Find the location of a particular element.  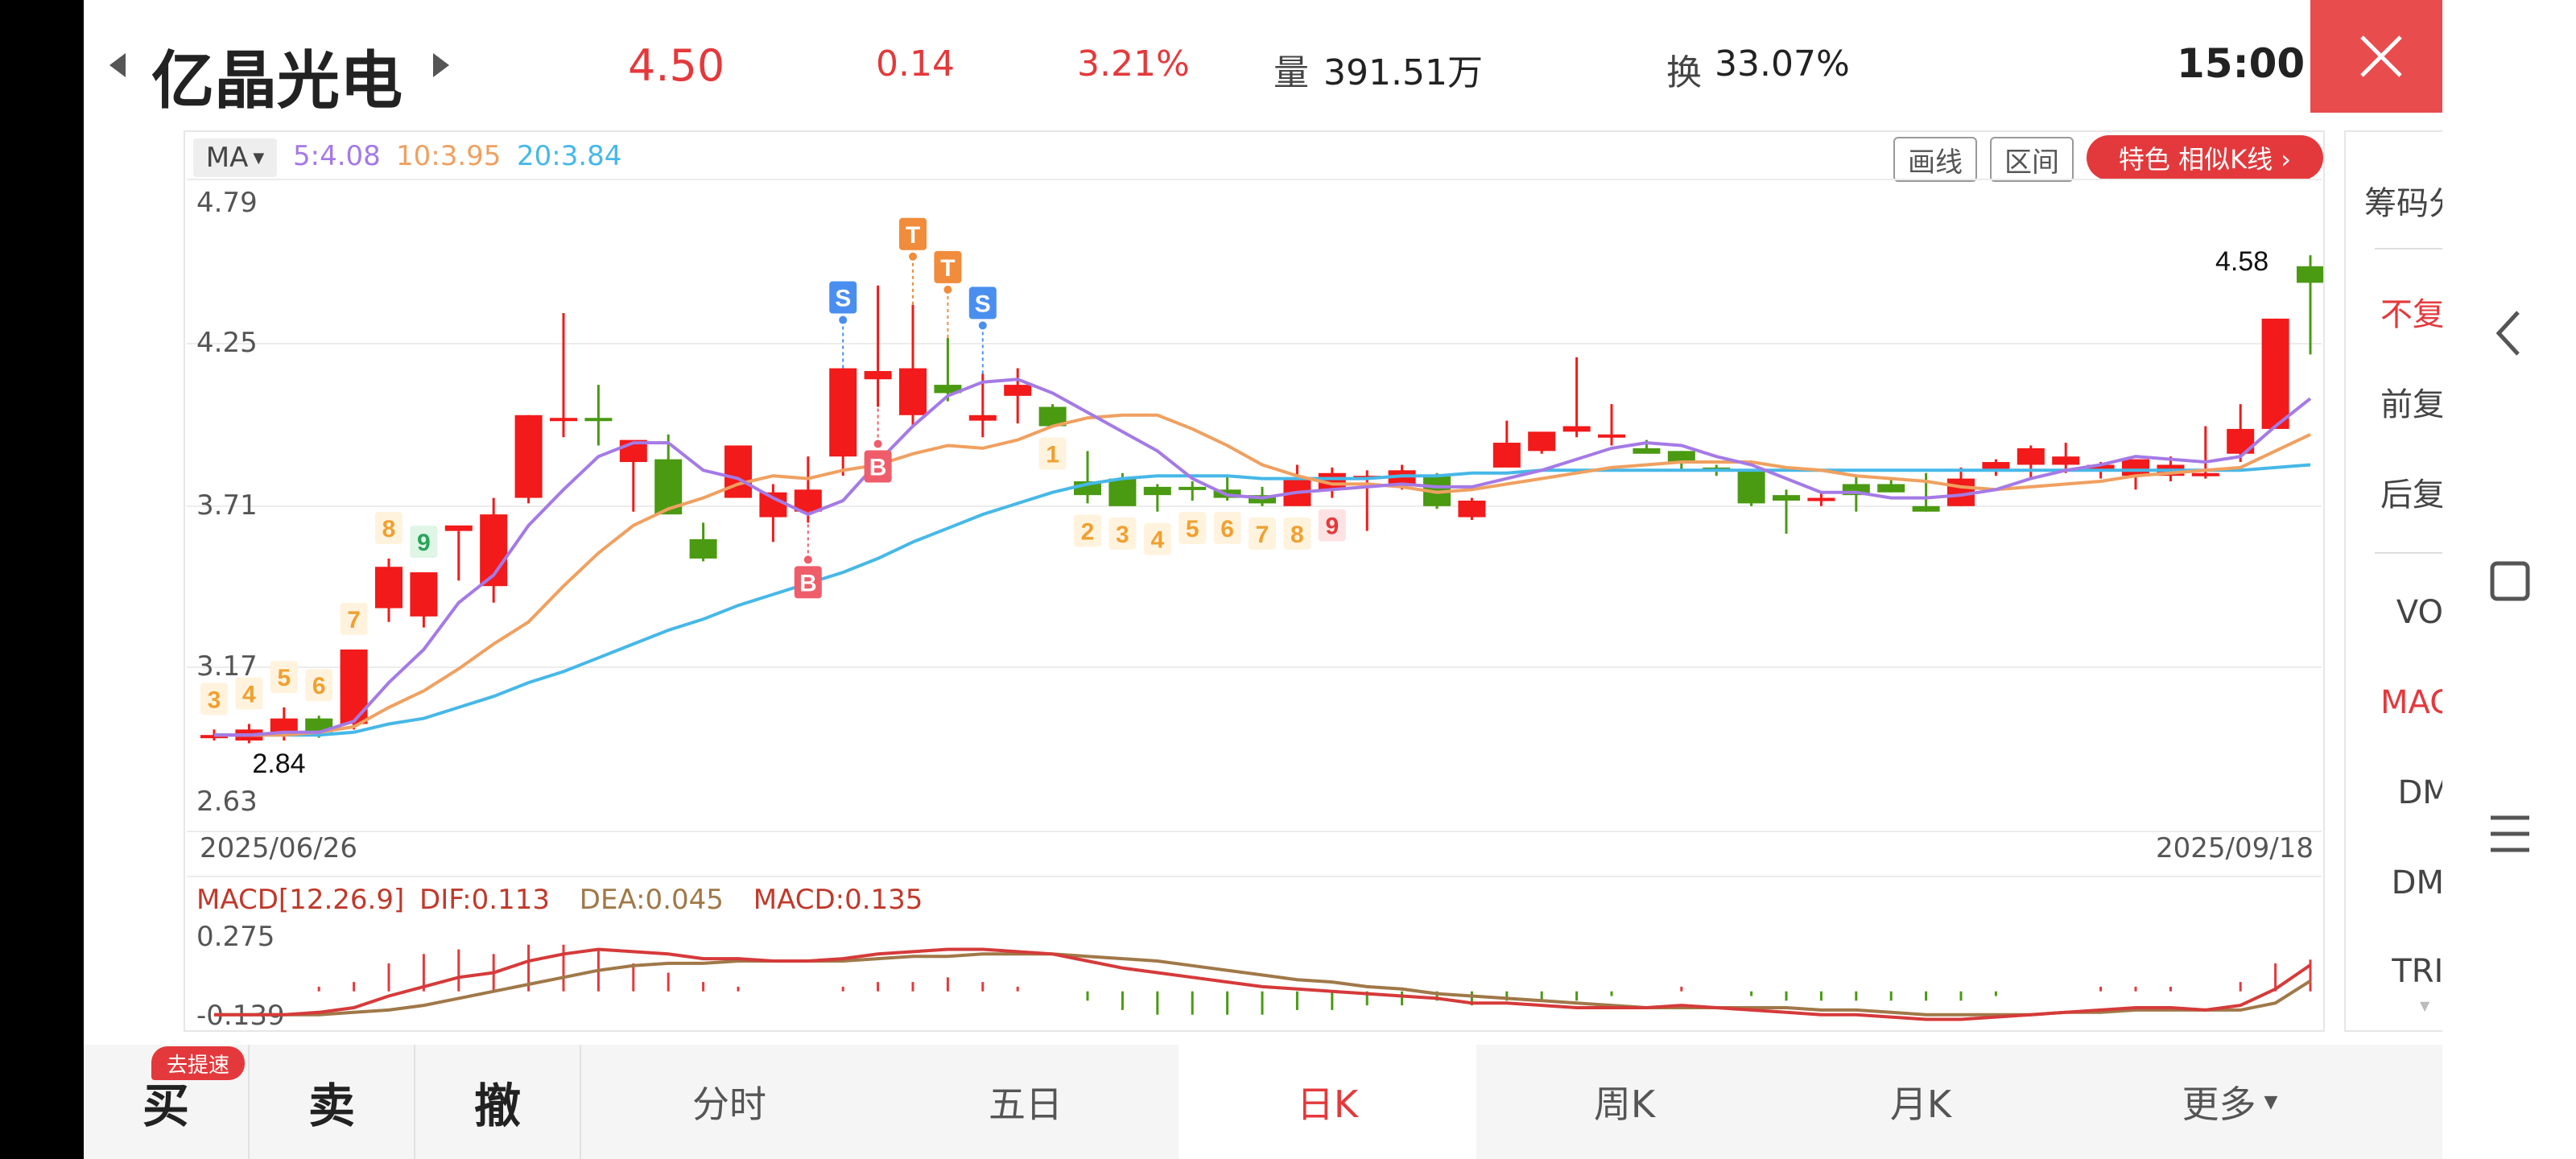

back-icon is located at coordinates (2508, 333).